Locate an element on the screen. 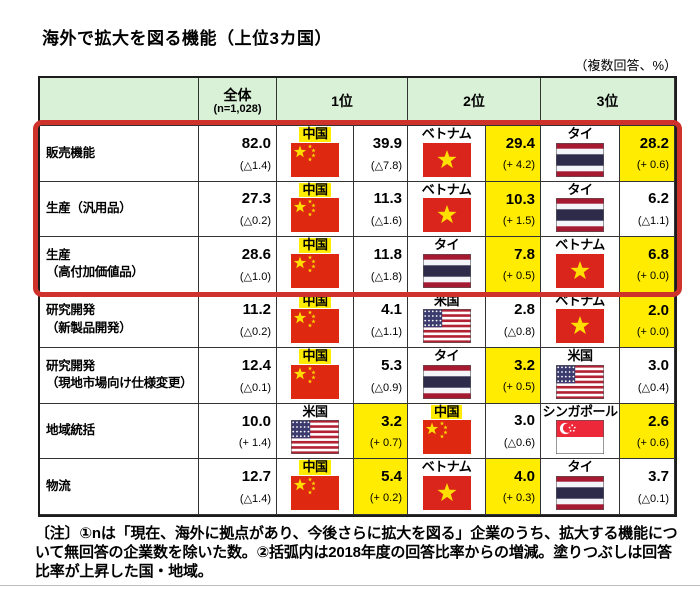 The width and height of the screenshot is (700, 590). row-label: 地域統括 is located at coordinates (119, 431).